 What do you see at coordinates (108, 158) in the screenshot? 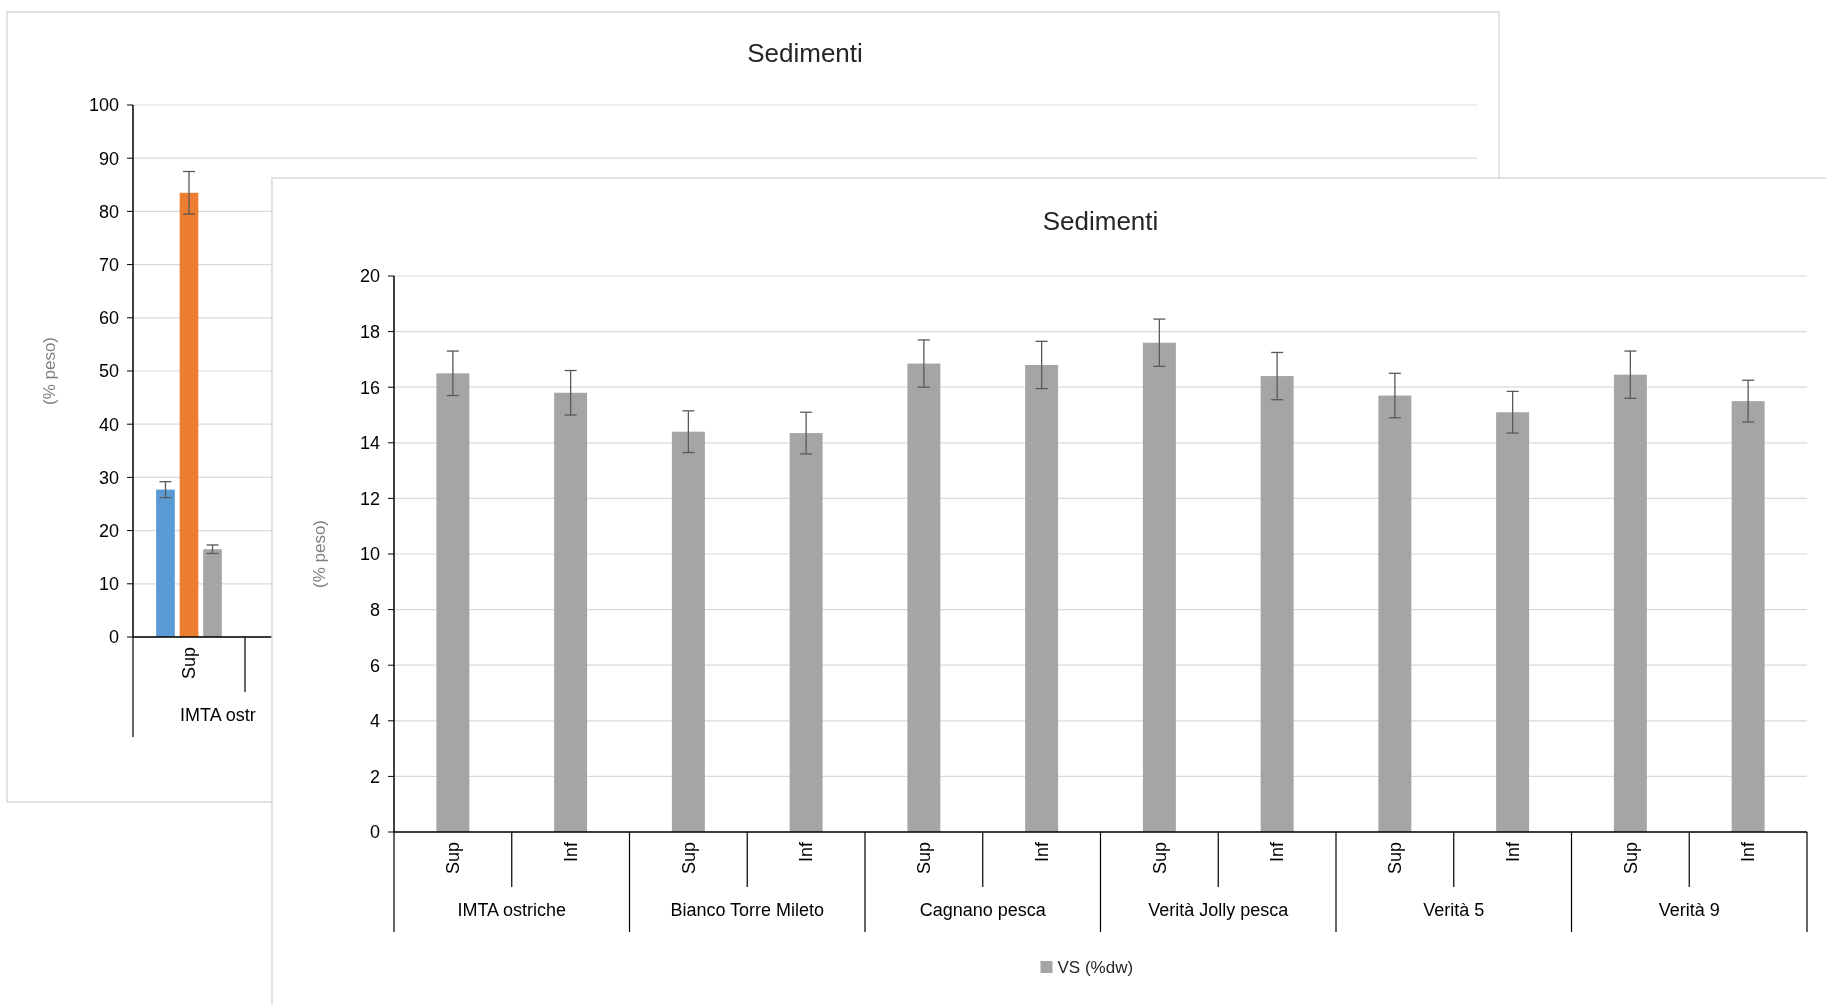
I see `y-tick-label: 90` at bounding box center [108, 158].